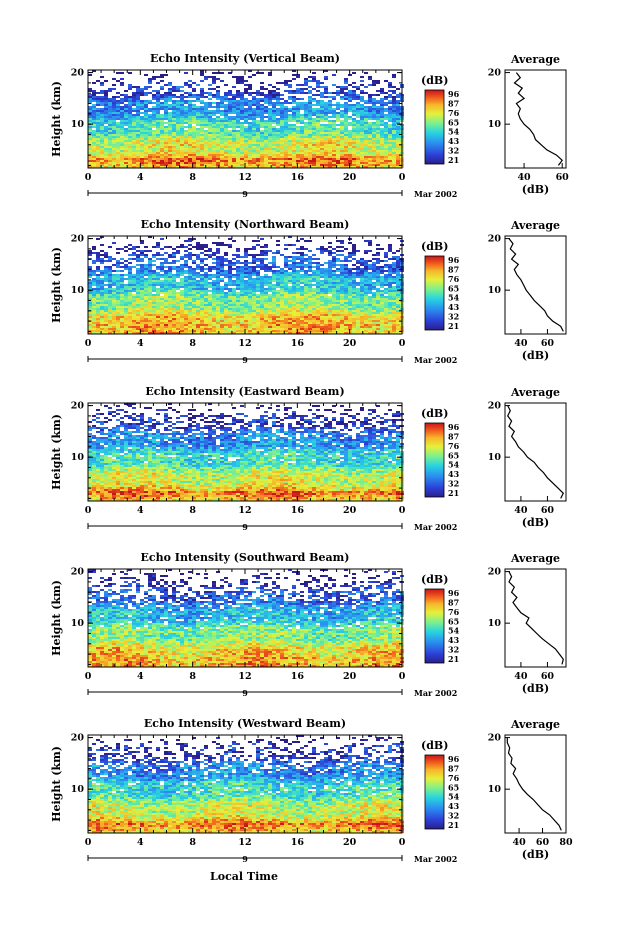 This screenshot has width=620, height=929. I want to click on heatmap-cells, so click(246, 285).